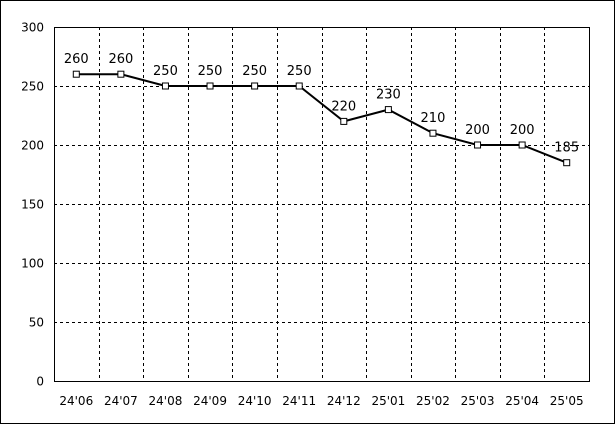 The image size is (615, 424). I want to click on x-tick-label: 25'05, so click(567, 401).